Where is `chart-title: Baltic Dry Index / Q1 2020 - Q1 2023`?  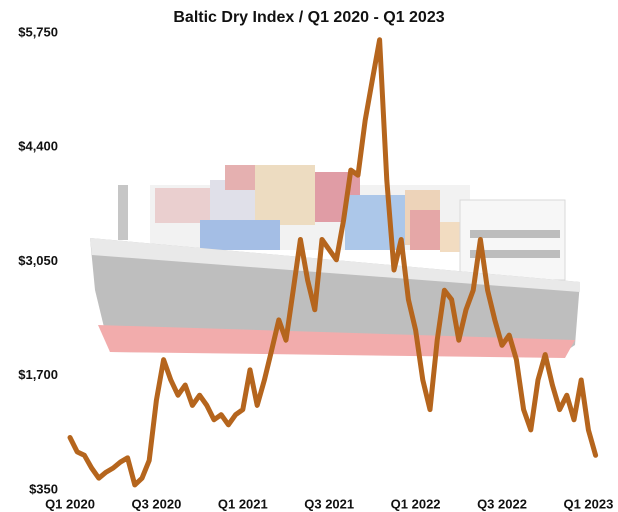 chart-title: Baltic Dry Index / Q1 2020 - Q1 2023 is located at coordinates (308, 17).